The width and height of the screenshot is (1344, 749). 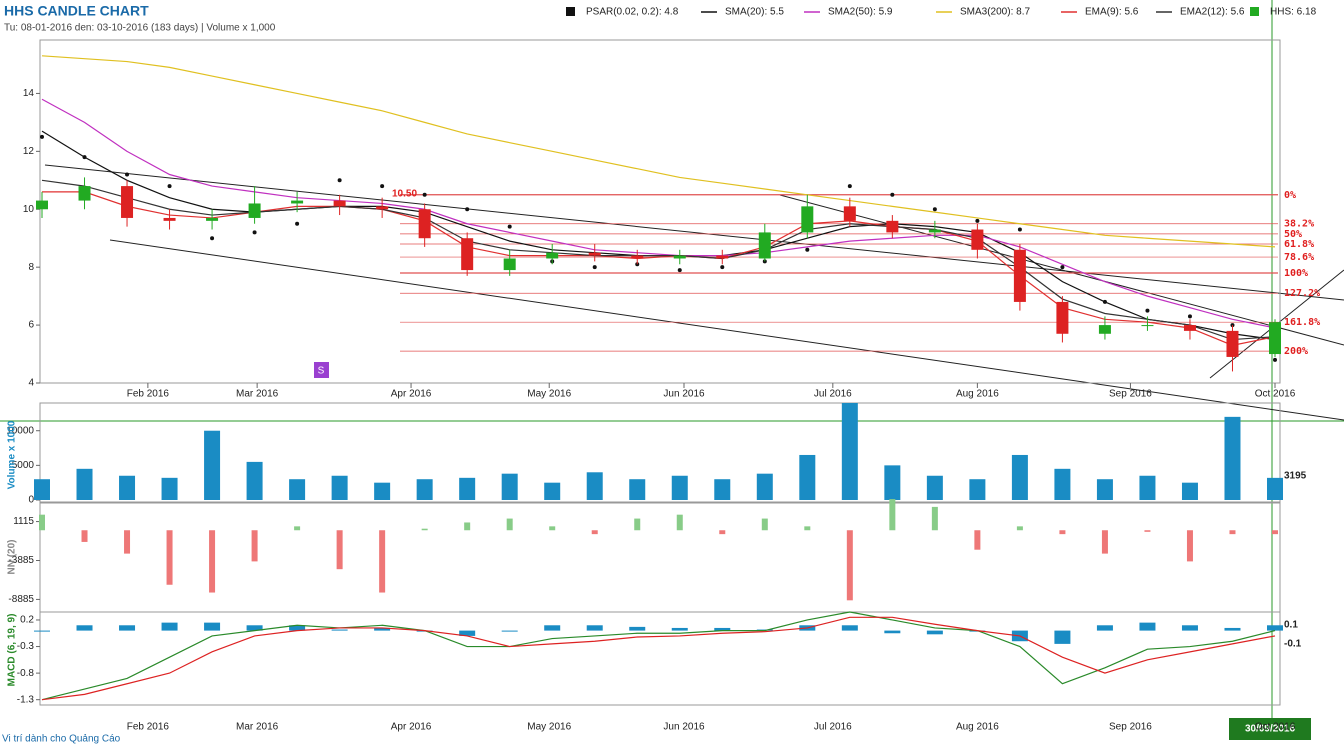 I want to click on fib-label: 61.8%, so click(x=1299, y=244).